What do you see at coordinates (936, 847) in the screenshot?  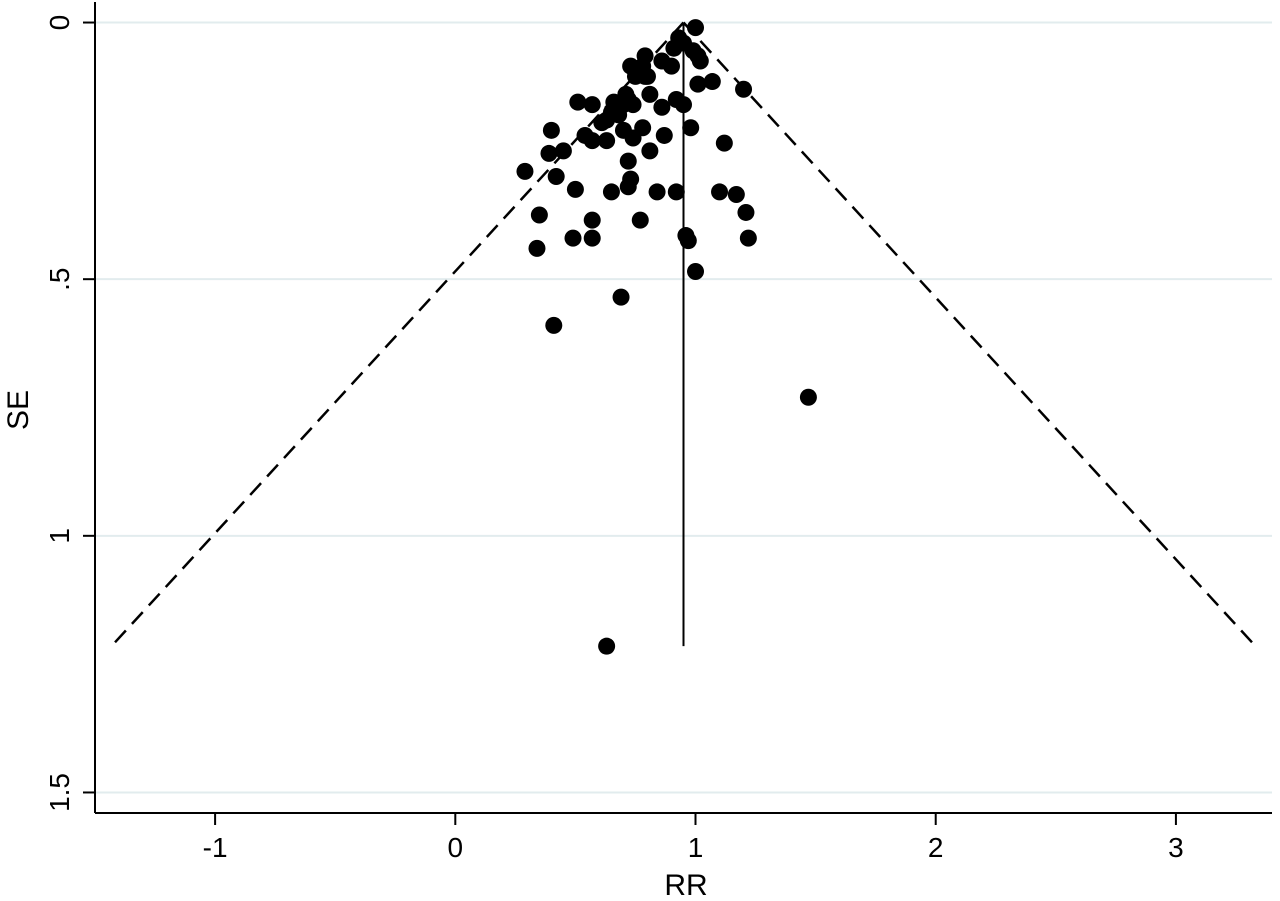 I see `x-tick-label: 2` at bounding box center [936, 847].